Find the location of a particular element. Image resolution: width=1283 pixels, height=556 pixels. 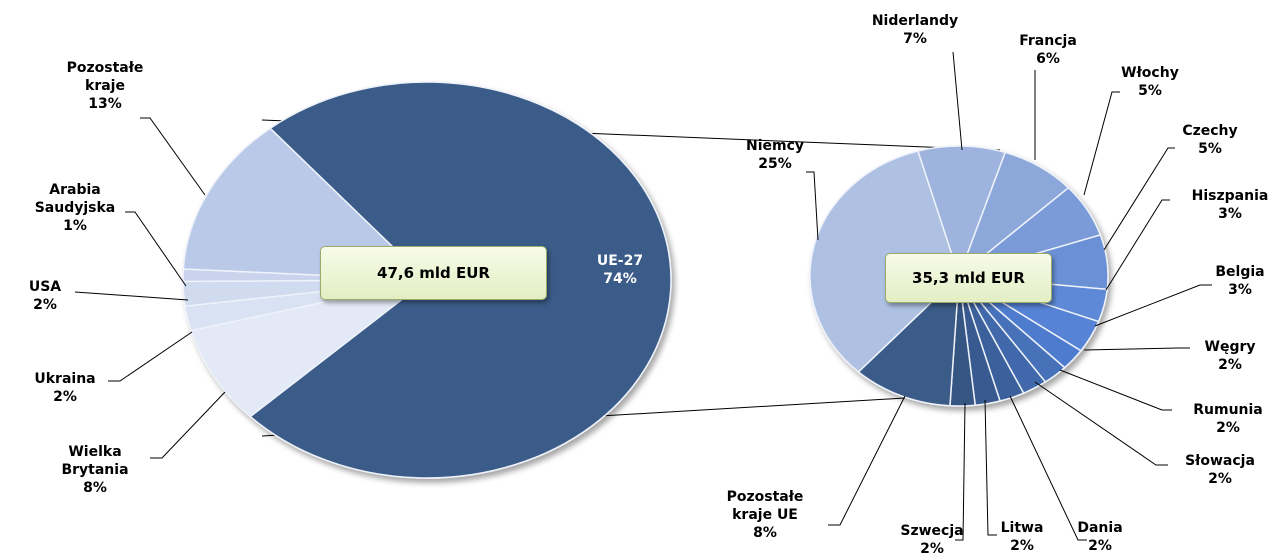

pie is located at coordinates (959, 276).